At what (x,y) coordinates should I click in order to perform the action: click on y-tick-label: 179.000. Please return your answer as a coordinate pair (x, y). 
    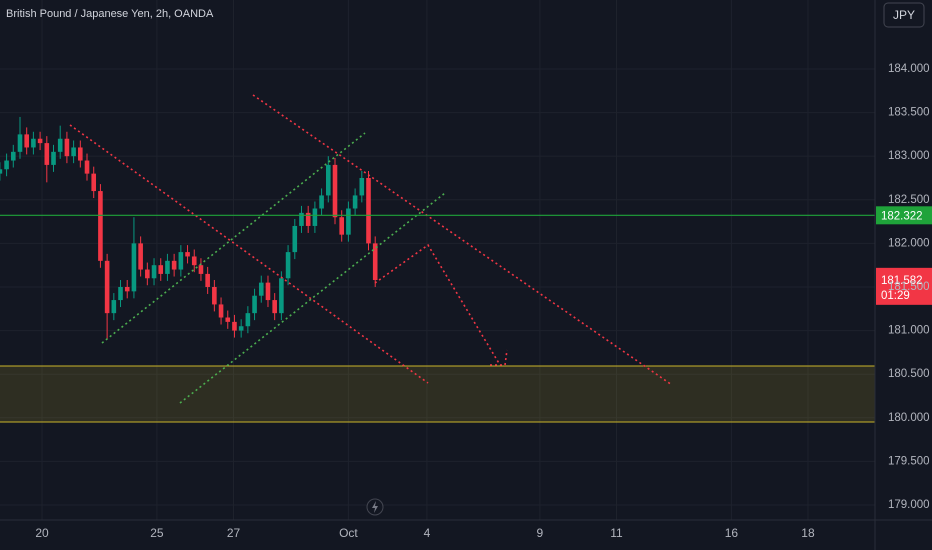
    Looking at the image, I should click on (909, 505).